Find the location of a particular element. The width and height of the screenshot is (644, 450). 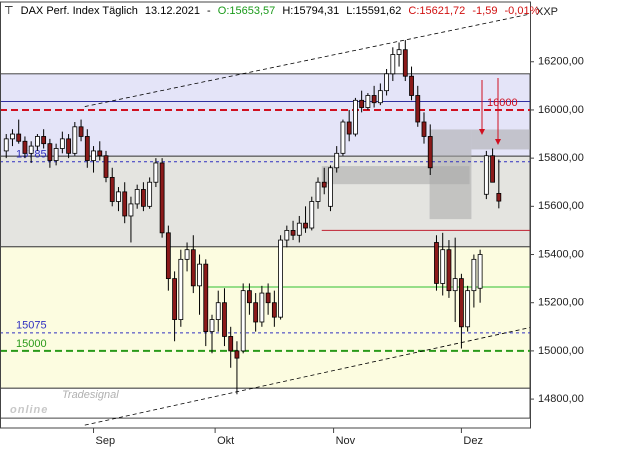

icon: ⊤ is located at coordinates (9, 11).